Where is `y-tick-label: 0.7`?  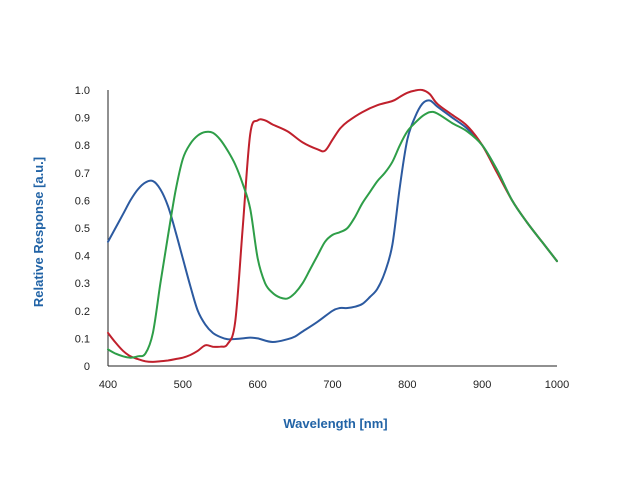
y-tick-label: 0.7 is located at coordinates (82, 174).